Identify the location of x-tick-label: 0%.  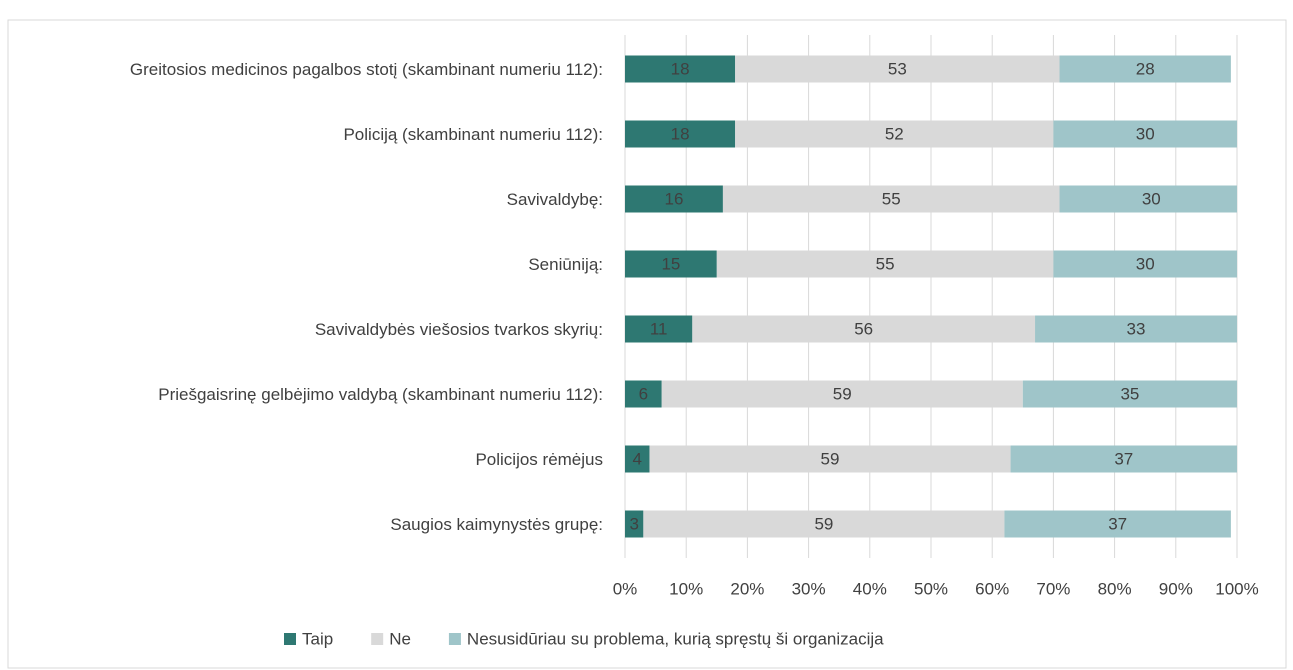
(625, 588).